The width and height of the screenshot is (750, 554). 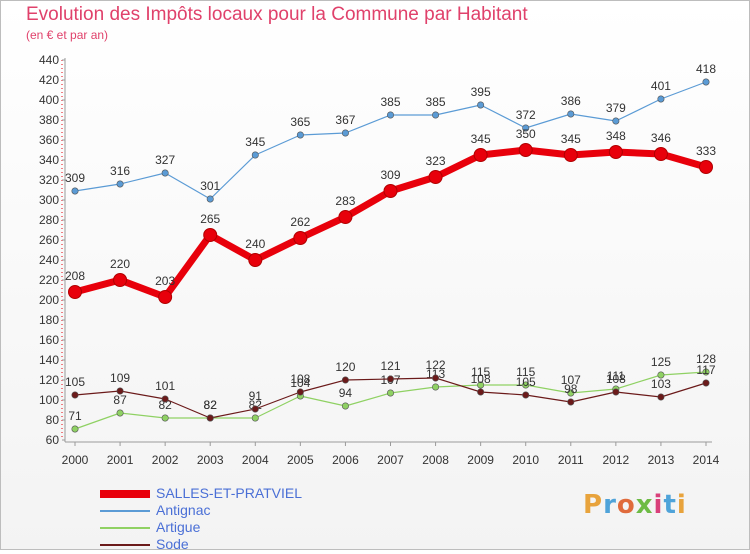 What do you see at coordinates (172, 544) in the screenshot?
I see `legend-label: Sode` at bounding box center [172, 544].